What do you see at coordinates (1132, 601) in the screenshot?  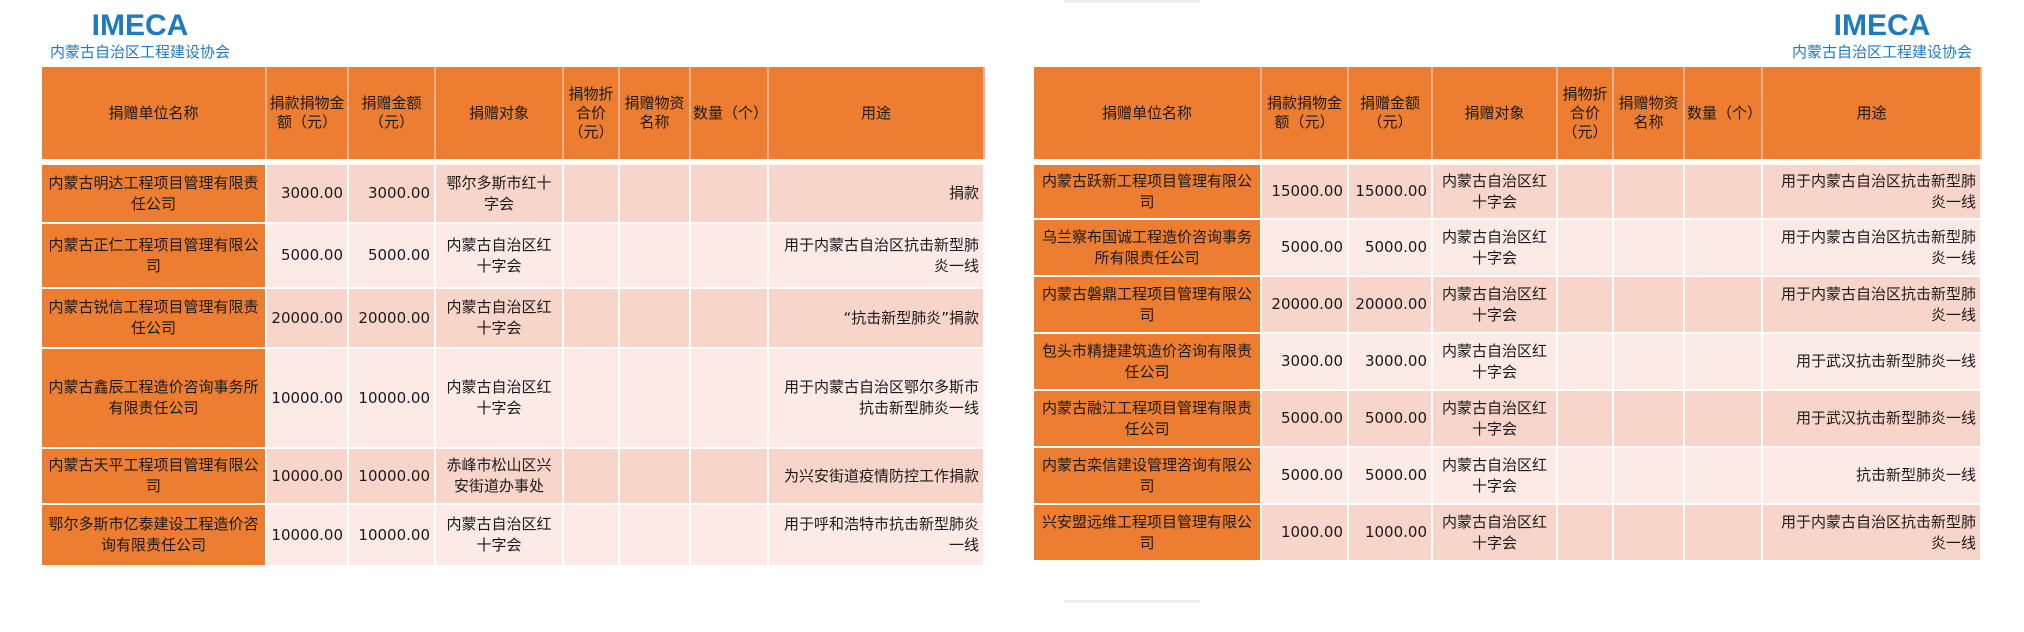 I see `slide-separator` at bounding box center [1132, 601].